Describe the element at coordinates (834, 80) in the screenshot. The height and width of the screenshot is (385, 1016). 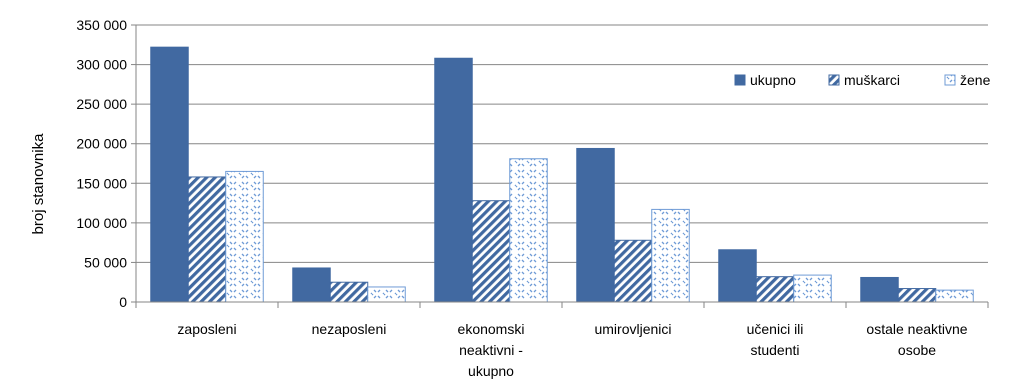
I see `legend-swatch-muškarci` at that location.